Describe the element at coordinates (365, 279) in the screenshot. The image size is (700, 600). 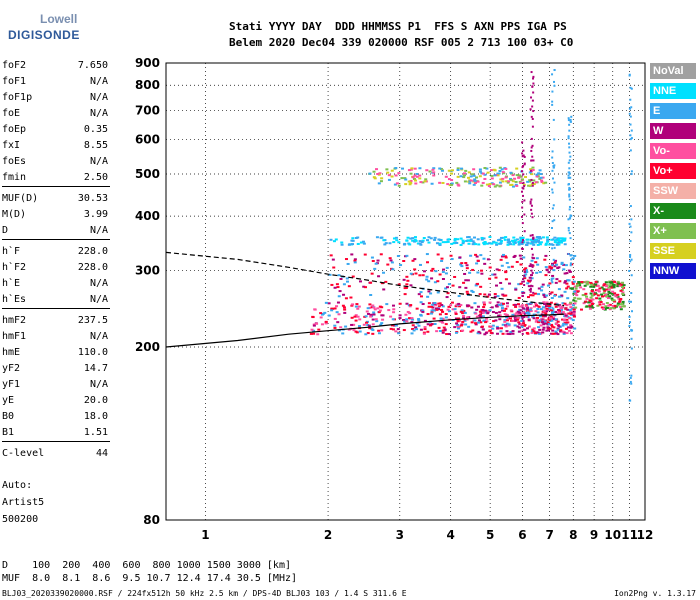
I see `profile-dashed-line` at that location.